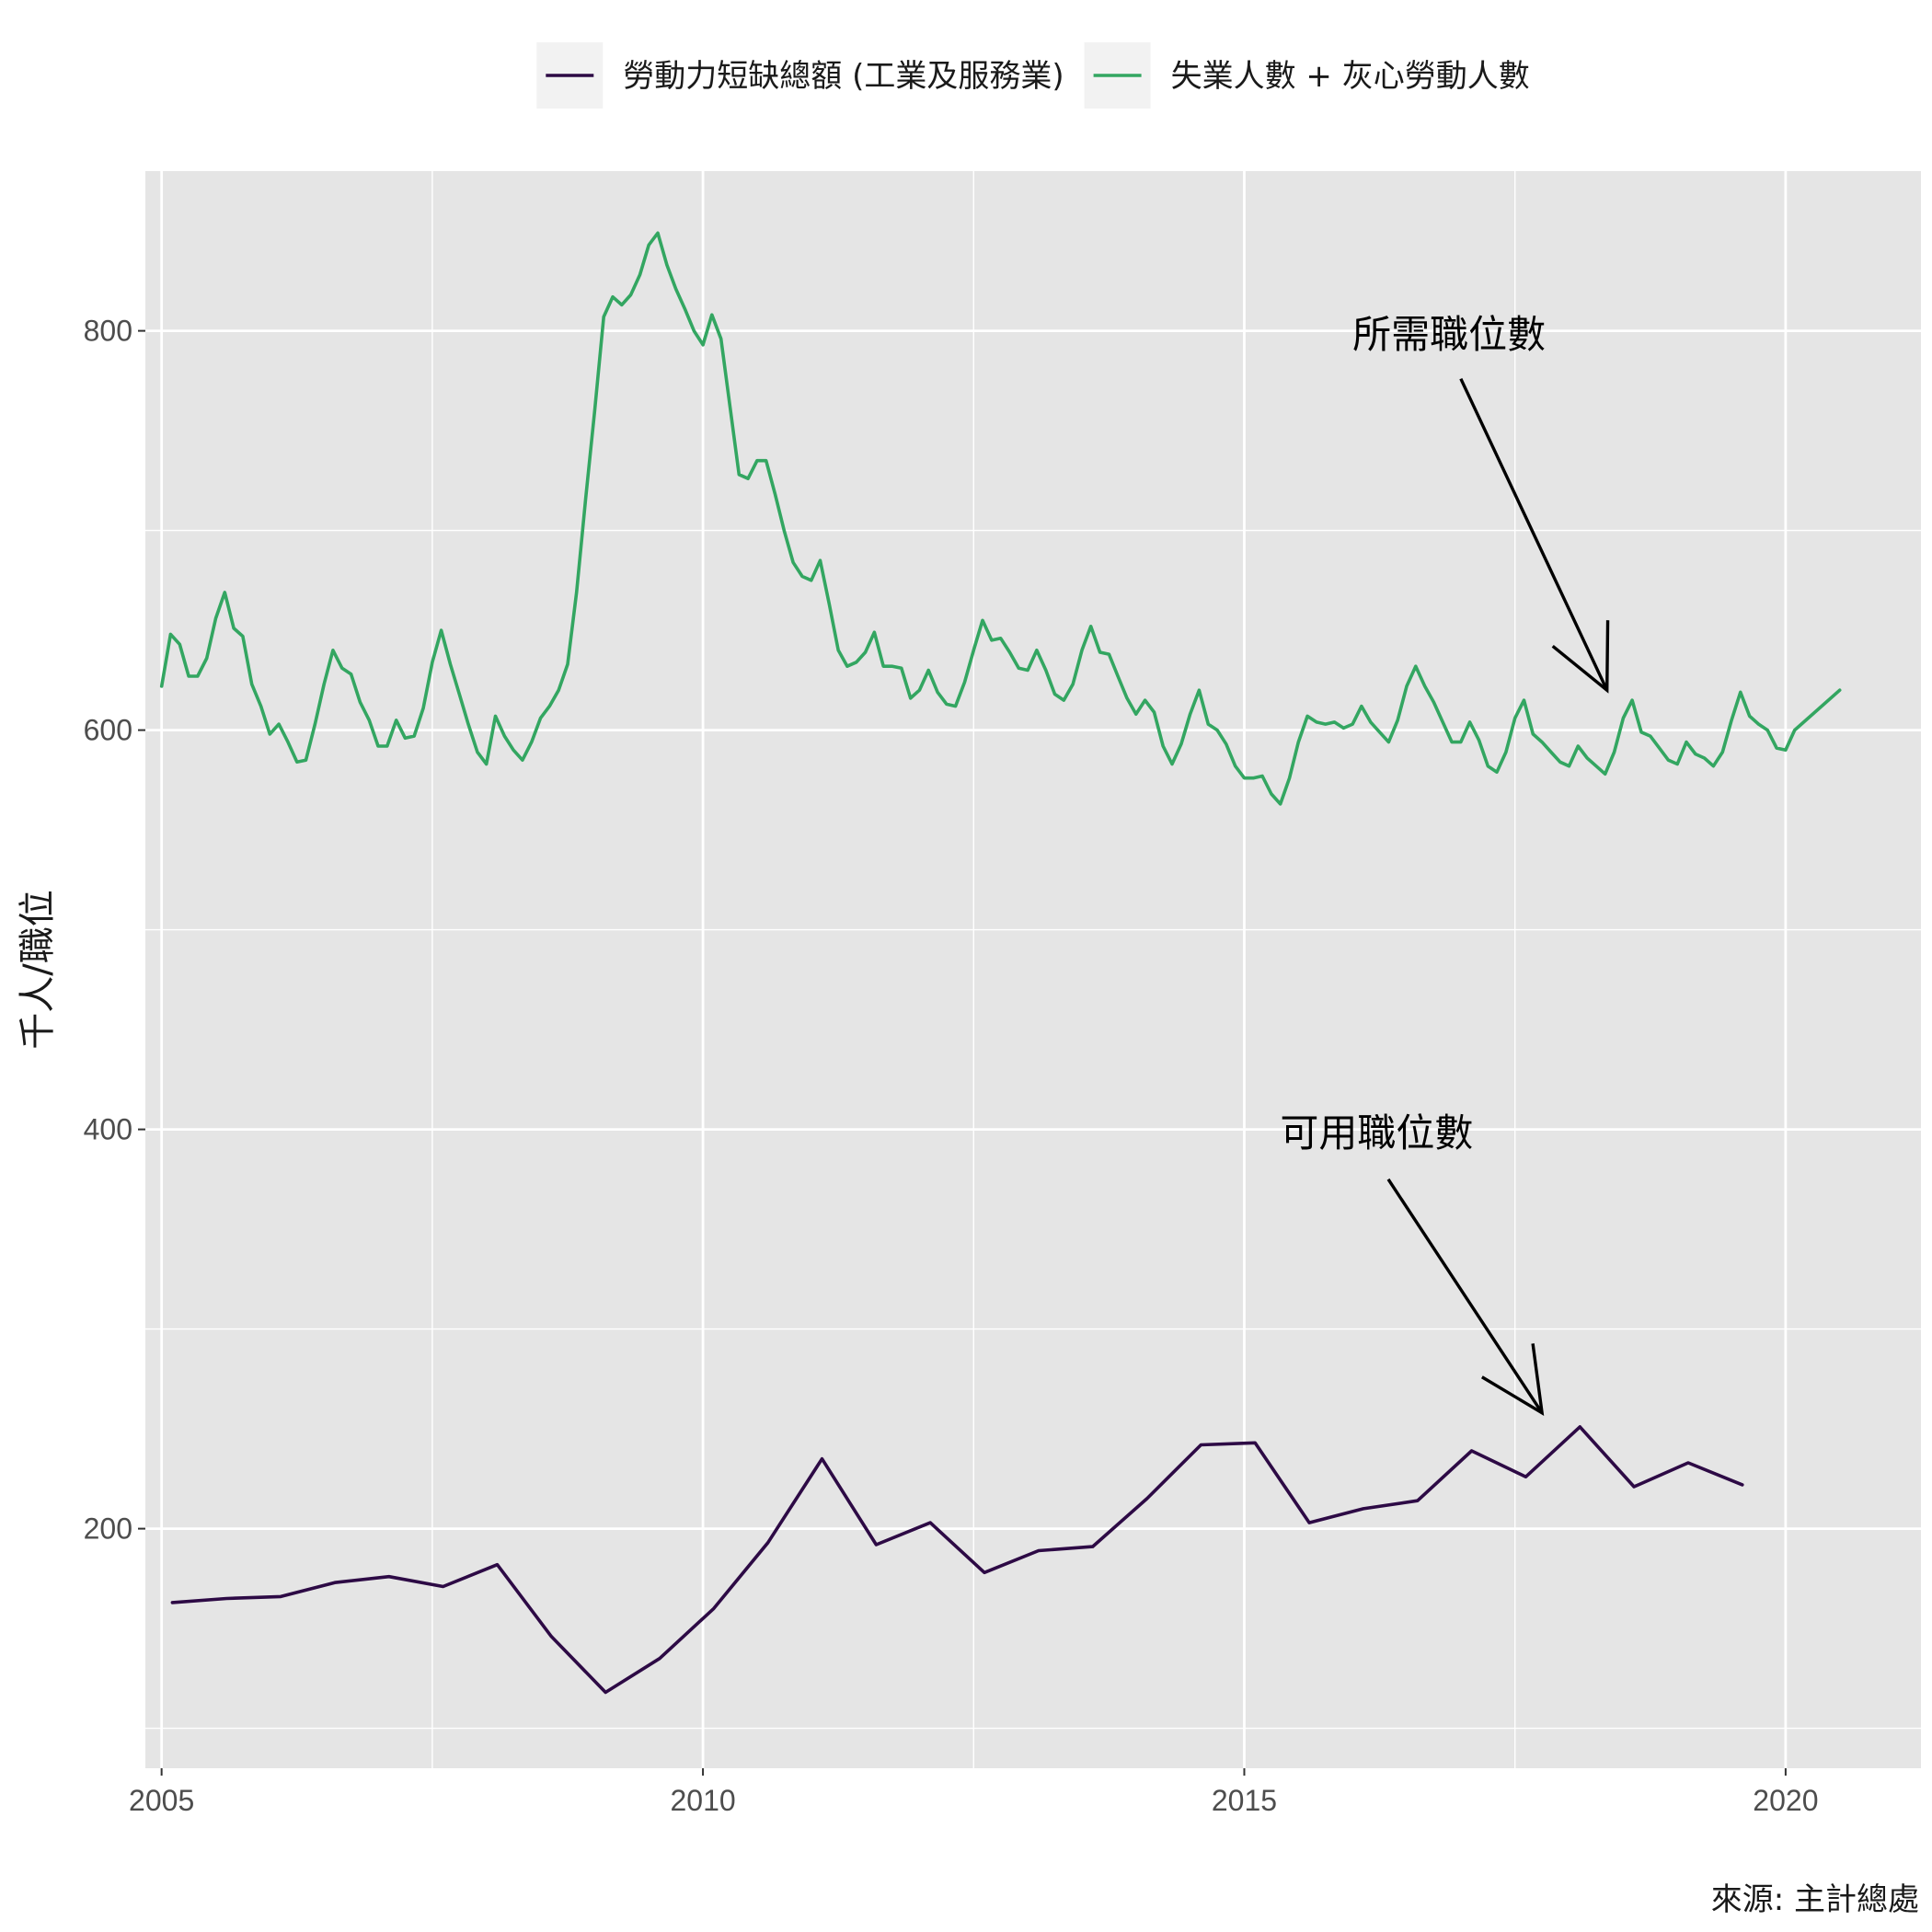 Image resolution: width=1932 pixels, height=1932 pixels. I want to click on y-axis-title: 千人/職位, so click(38, 970).